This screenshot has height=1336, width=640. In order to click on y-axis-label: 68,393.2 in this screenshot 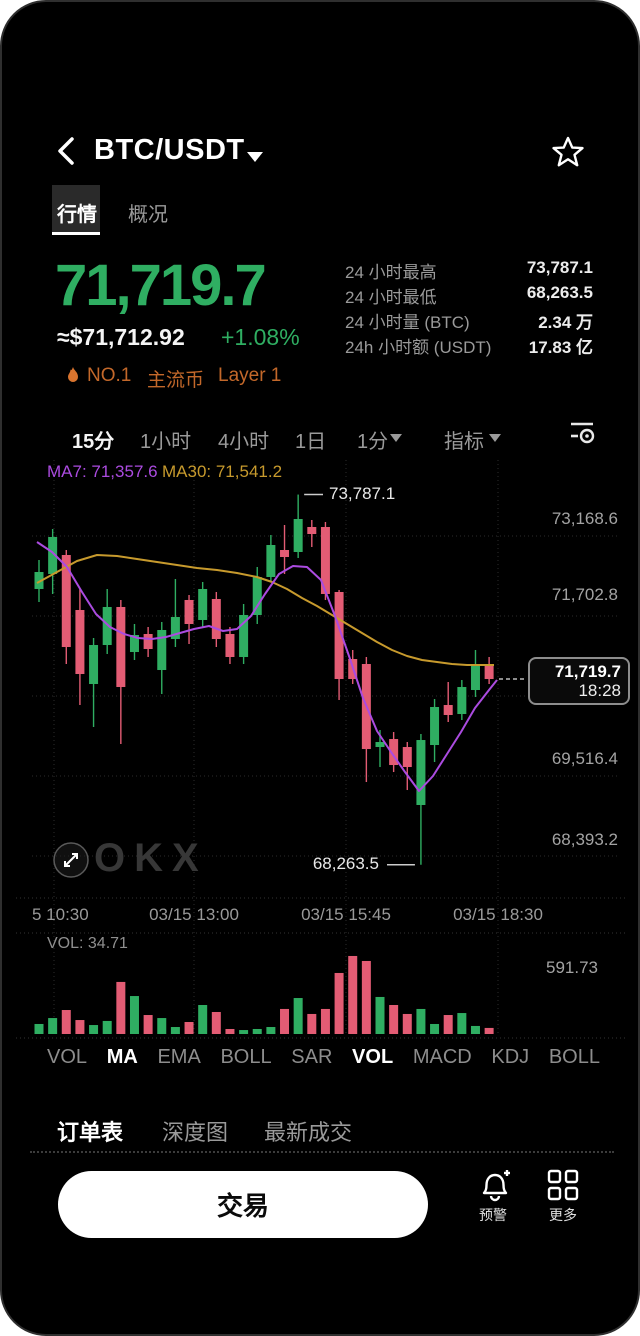, I will do `click(584, 839)`.